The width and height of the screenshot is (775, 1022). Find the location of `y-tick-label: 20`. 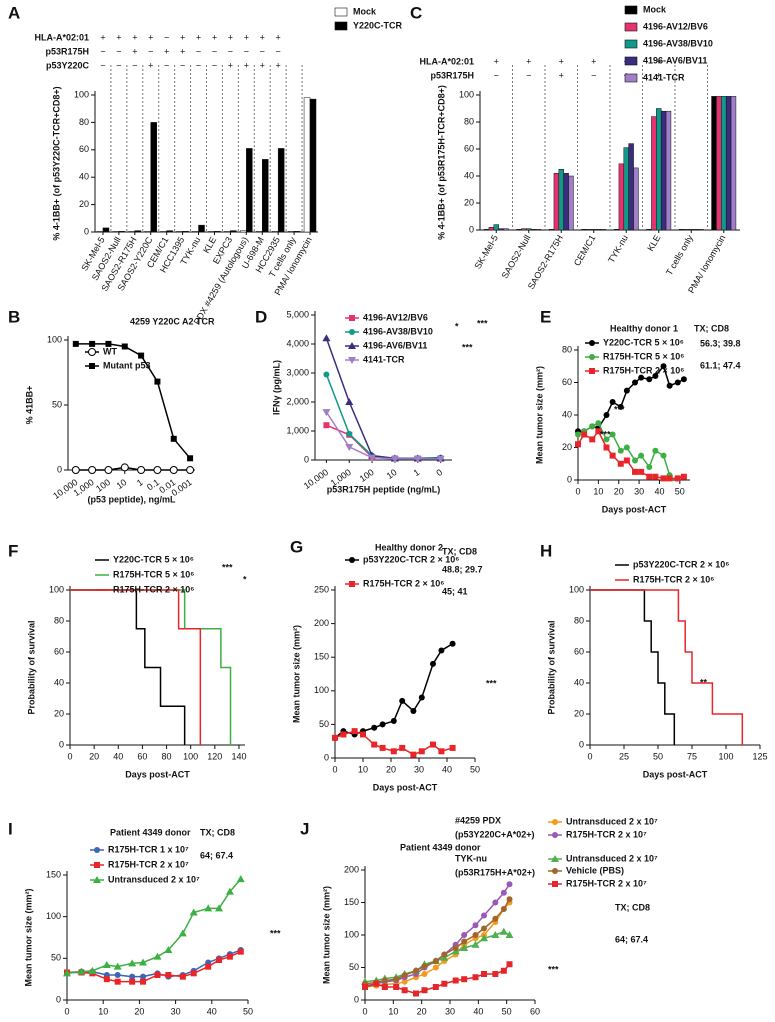

y-tick-label: 20 is located at coordinates (579, 713).